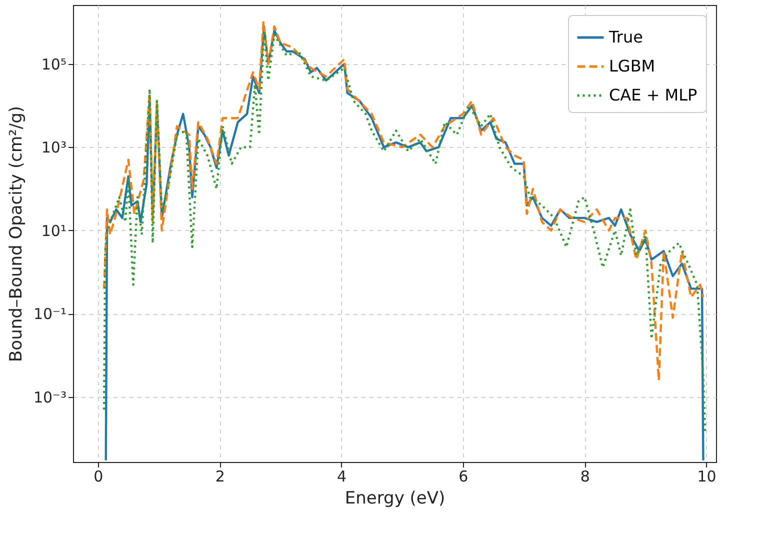 Image resolution: width=761 pixels, height=534 pixels. I want to click on x-tick-label: 2, so click(220, 477).